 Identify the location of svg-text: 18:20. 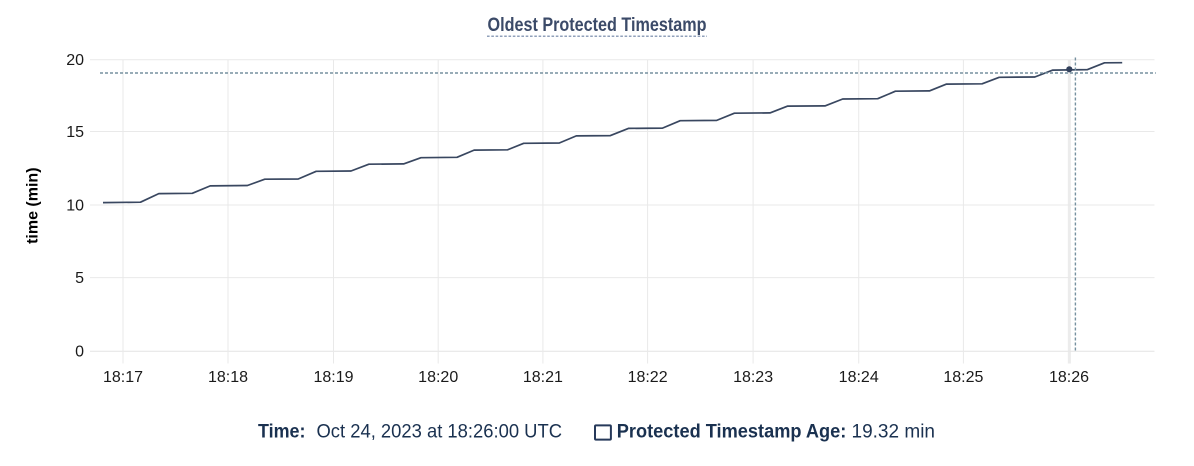
(438, 377).